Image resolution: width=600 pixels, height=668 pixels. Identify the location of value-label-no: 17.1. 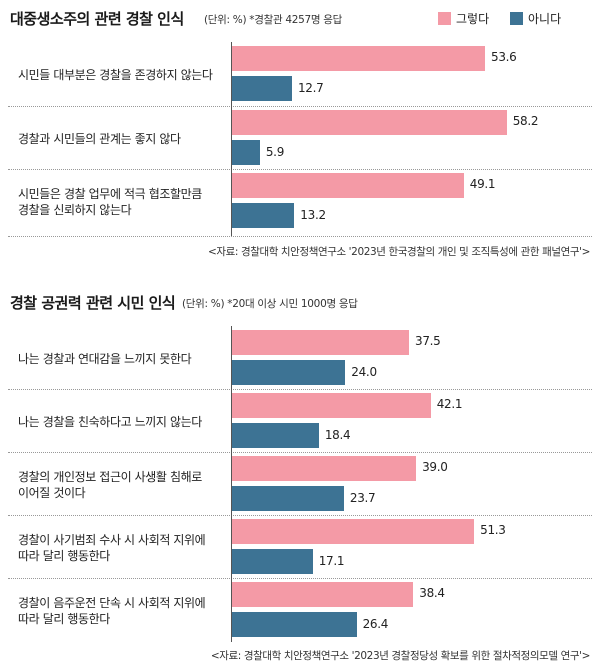
(331, 561).